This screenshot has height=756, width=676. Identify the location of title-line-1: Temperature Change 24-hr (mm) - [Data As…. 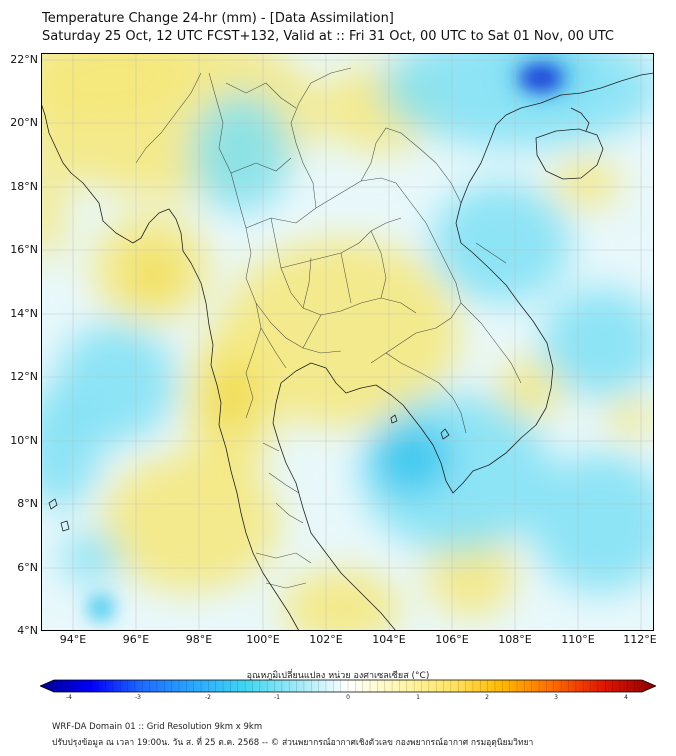
(218, 18).